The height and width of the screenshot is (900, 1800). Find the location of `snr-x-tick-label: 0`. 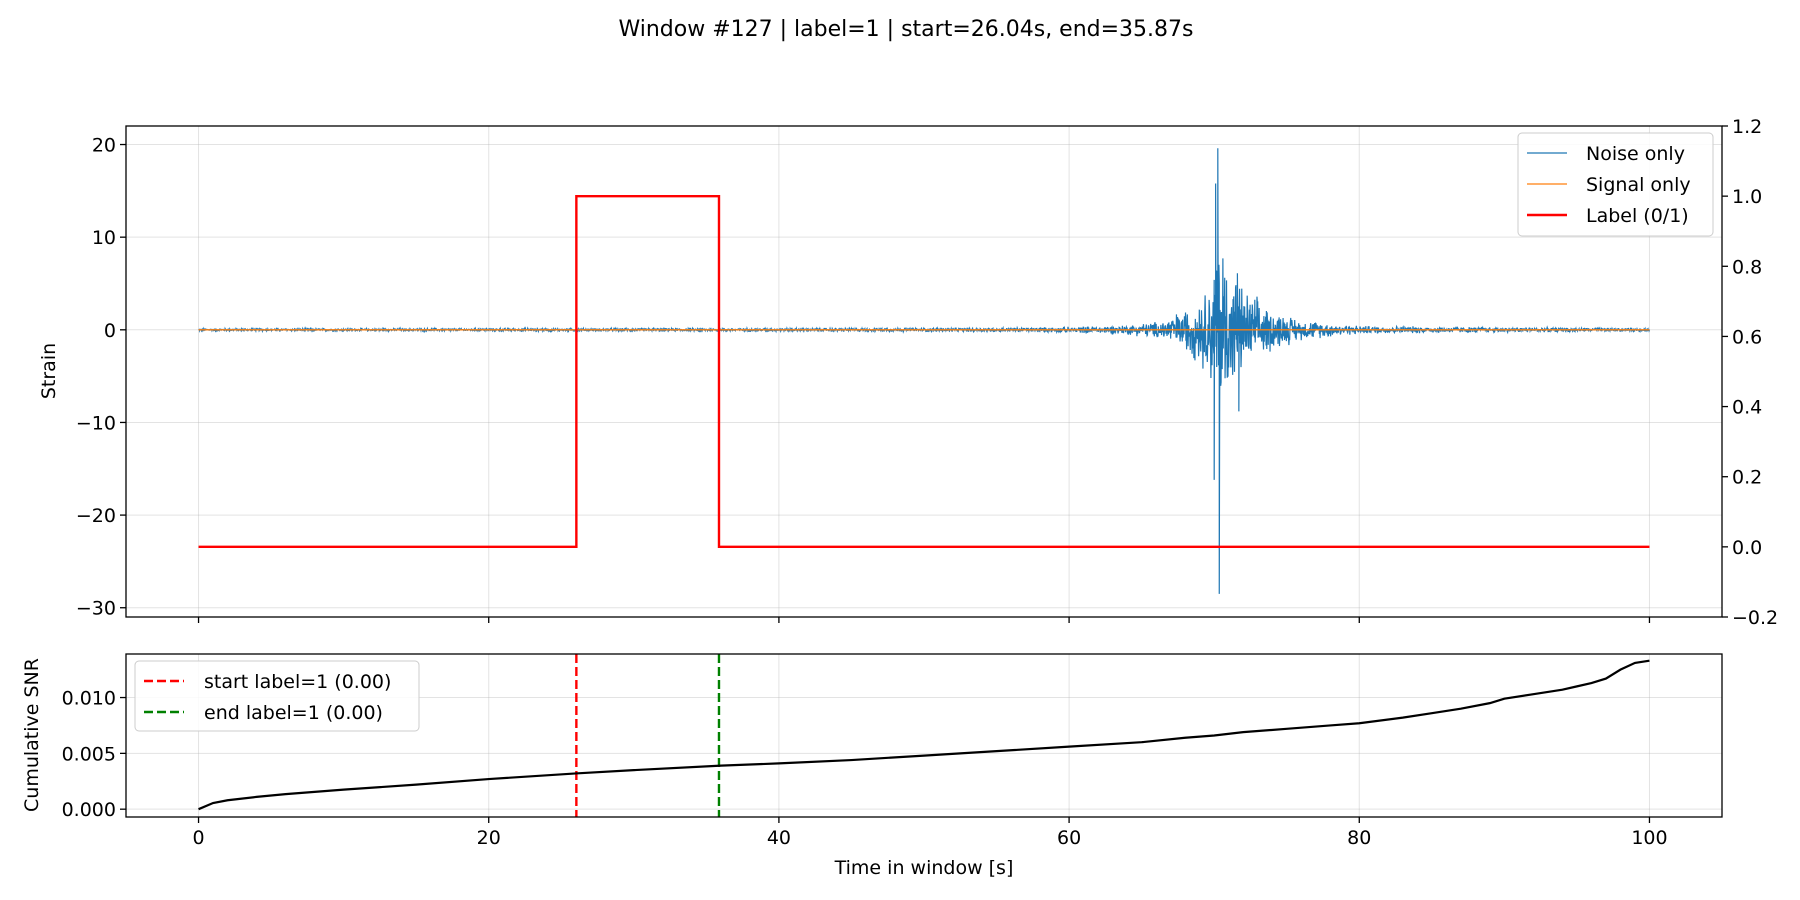

snr-x-tick-label: 0 is located at coordinates (198, 838).